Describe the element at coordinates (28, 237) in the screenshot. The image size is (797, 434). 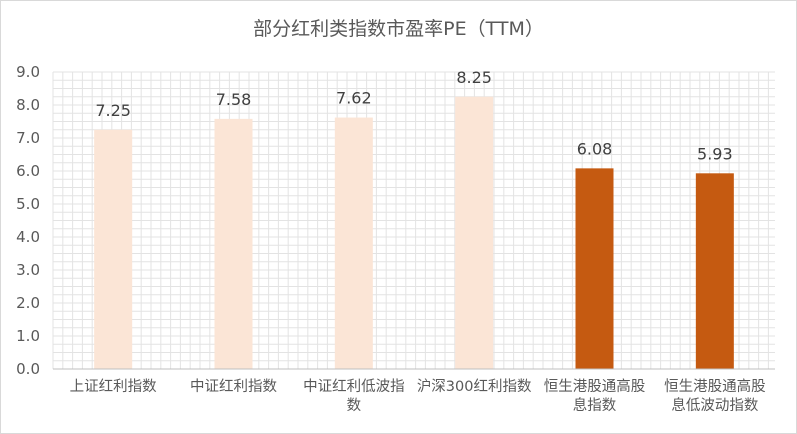
I see `y-tick-label: 4.0` at that location.